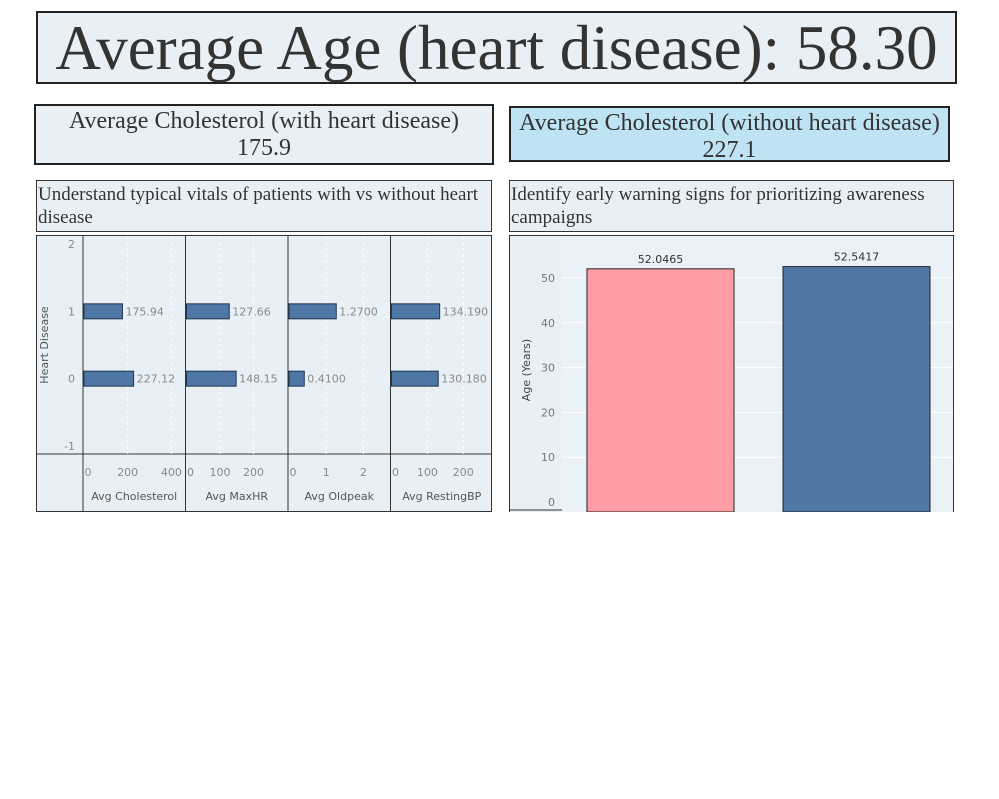 This screenshot has width=999, height=799. Describe the element at coordinates (71, 244) in the screenshot. I see `y-tick-label: 2` at that location.